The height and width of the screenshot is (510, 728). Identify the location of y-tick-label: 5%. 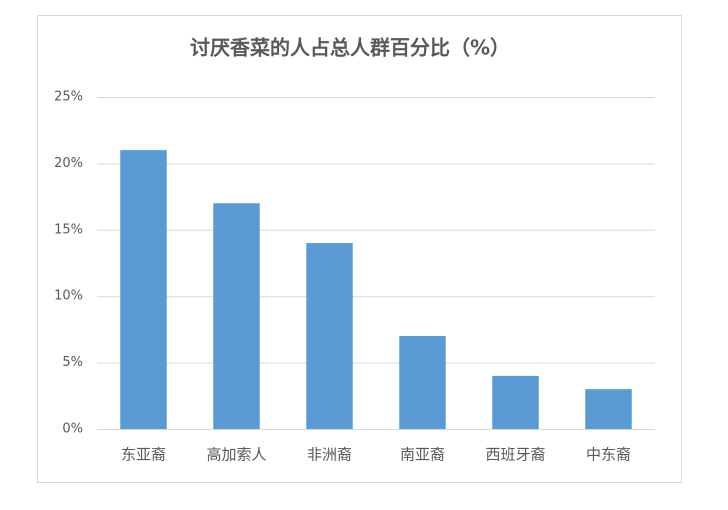
(72, 362).